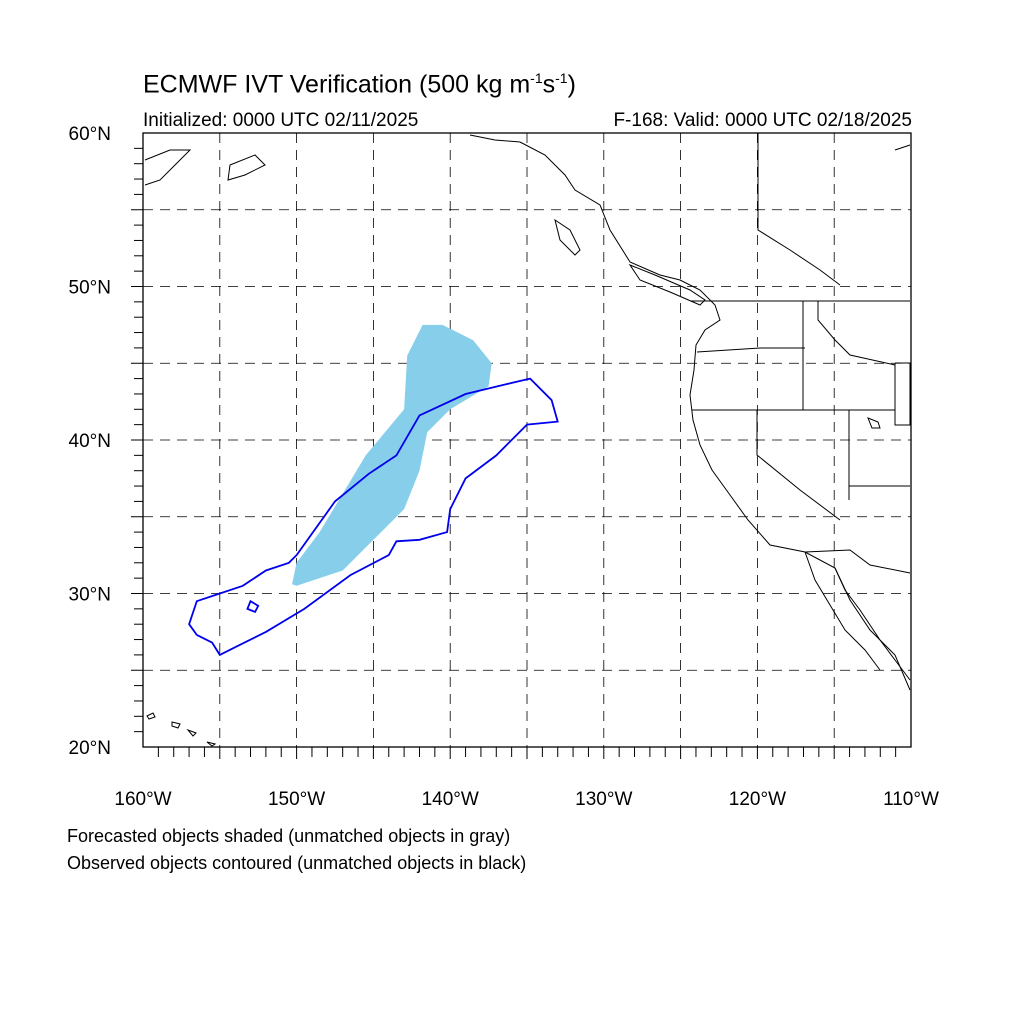  What do you see at coordinates (856, 333) in the screenshot?
I see `border-idaho-montana` at bounding box center [856, 333].